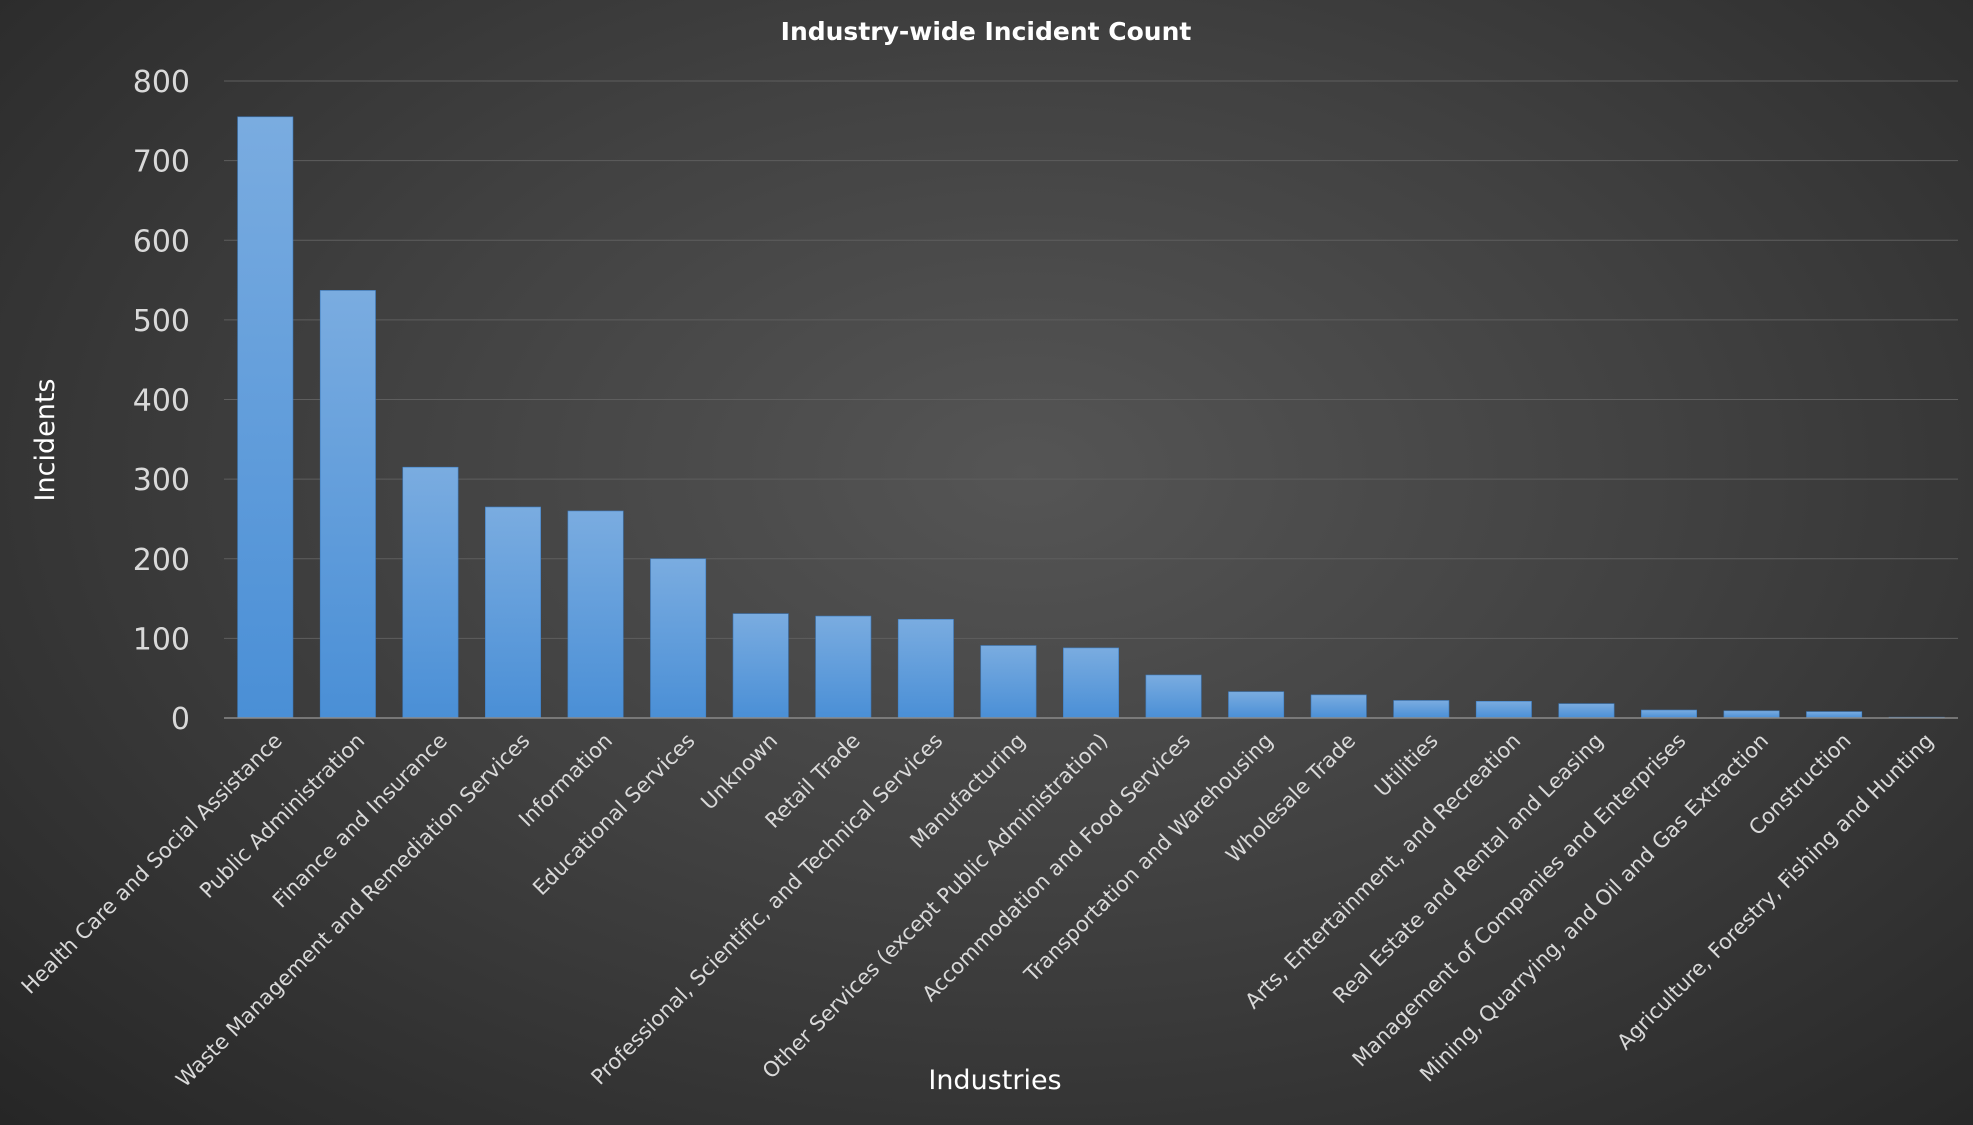 Image resolution: width=1973 pixels, height=1125 pixels. What do you see at coordinates (1406, 765) in the screenshot?
I see `x-tick-label: Utilities` at bounding box center [1406, 765].